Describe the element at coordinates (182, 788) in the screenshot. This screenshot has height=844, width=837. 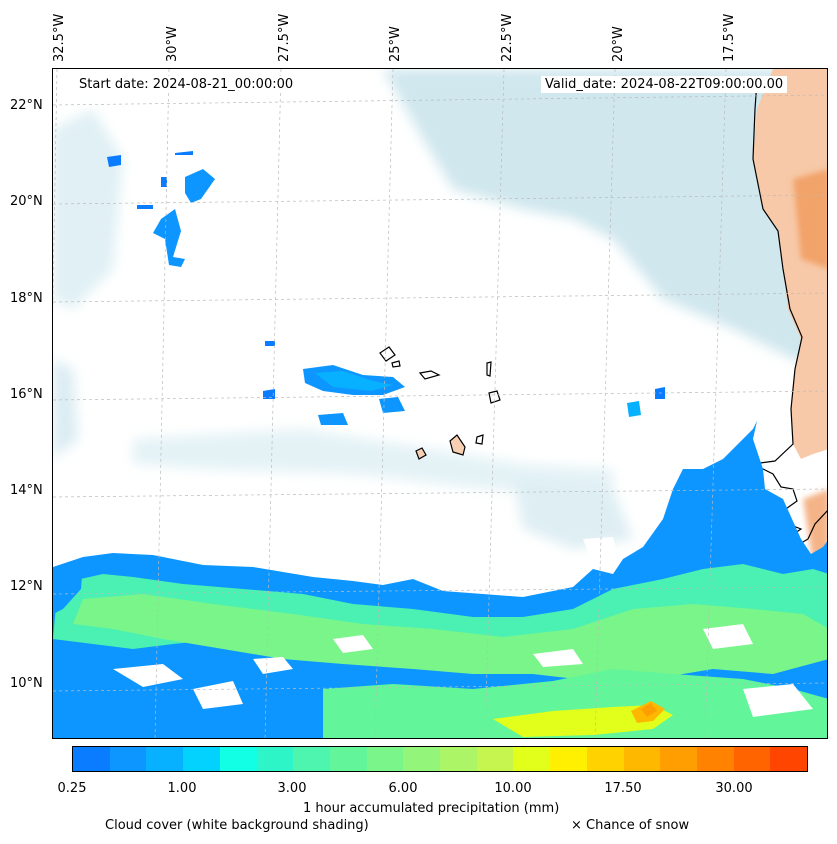
I see `colorbar-tick-1-00: 1.00` at that location.